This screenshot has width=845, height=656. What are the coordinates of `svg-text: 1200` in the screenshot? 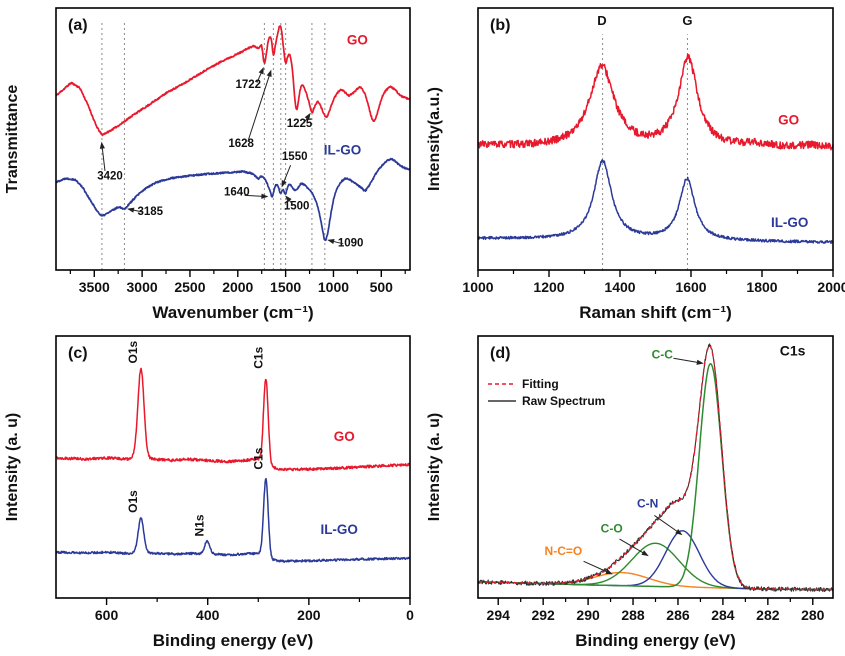 It's located at (548, 287).